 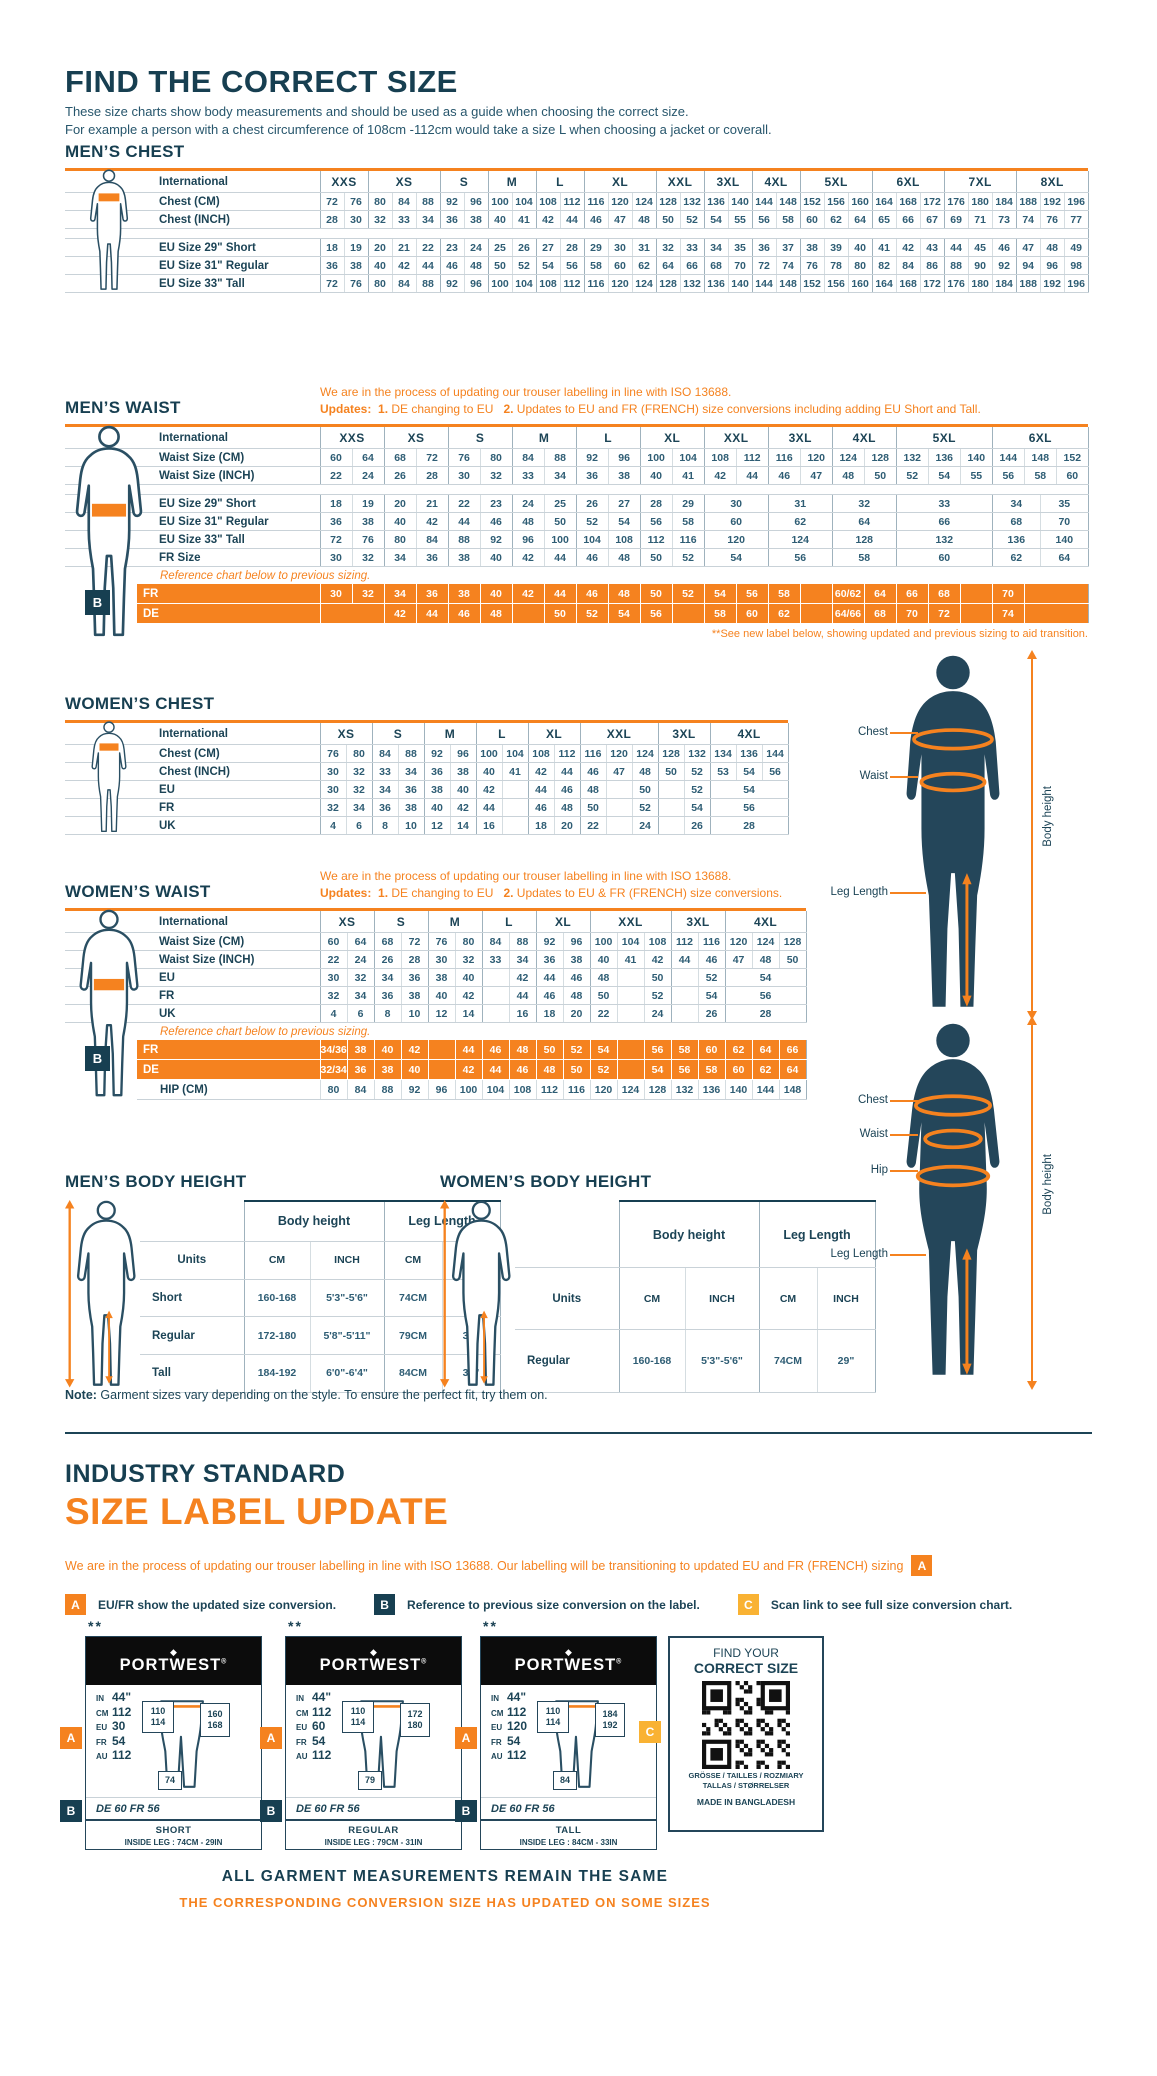 I want to click on size-cell: 32, so click(x=358, y=789).